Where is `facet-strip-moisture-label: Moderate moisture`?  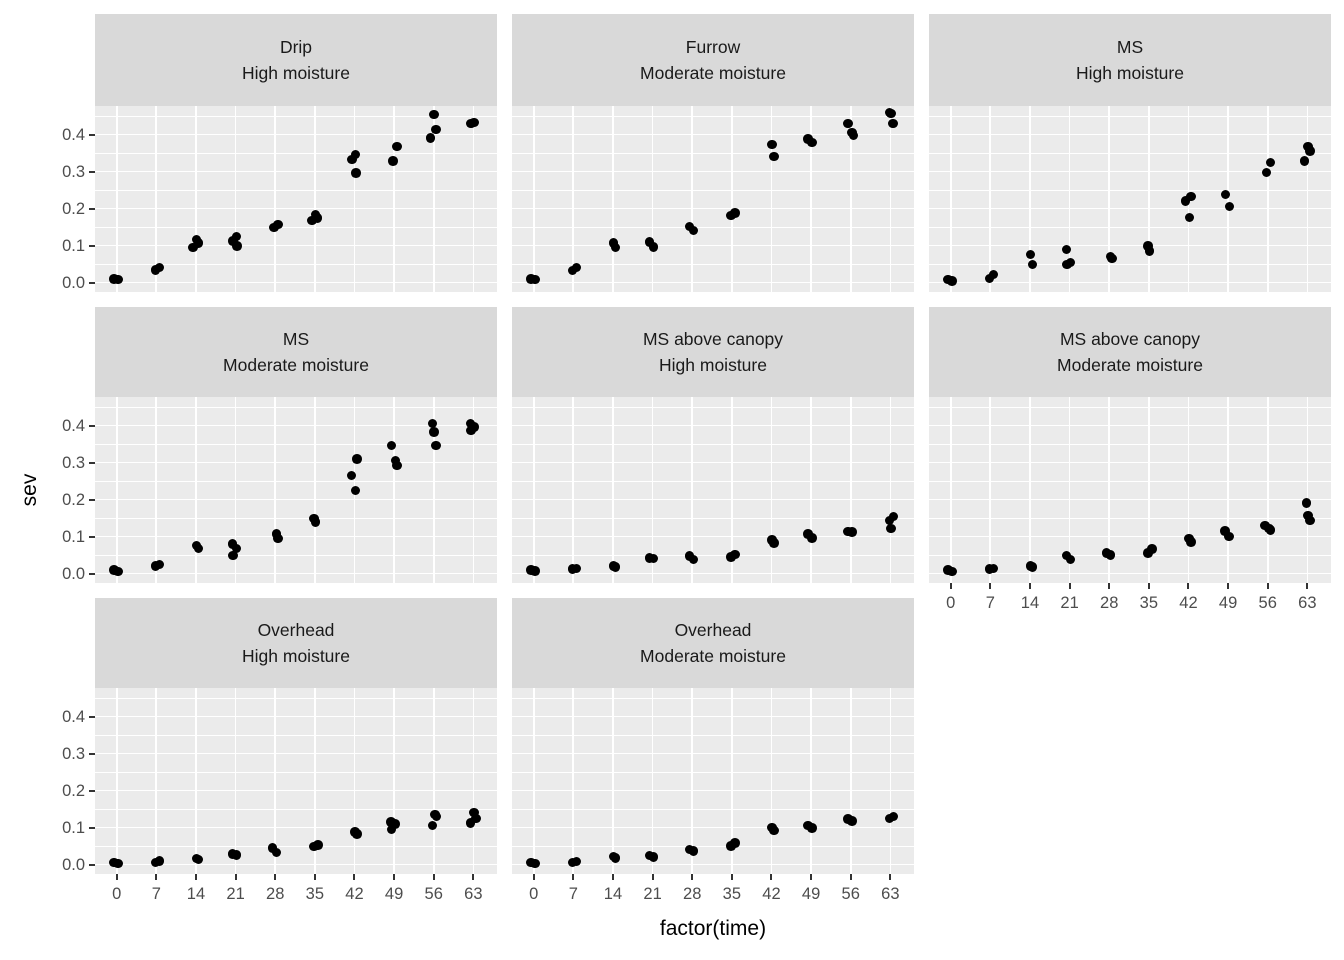 facet-strip-moisture-label: Moderate moisture is located at coordinates (713, 656).